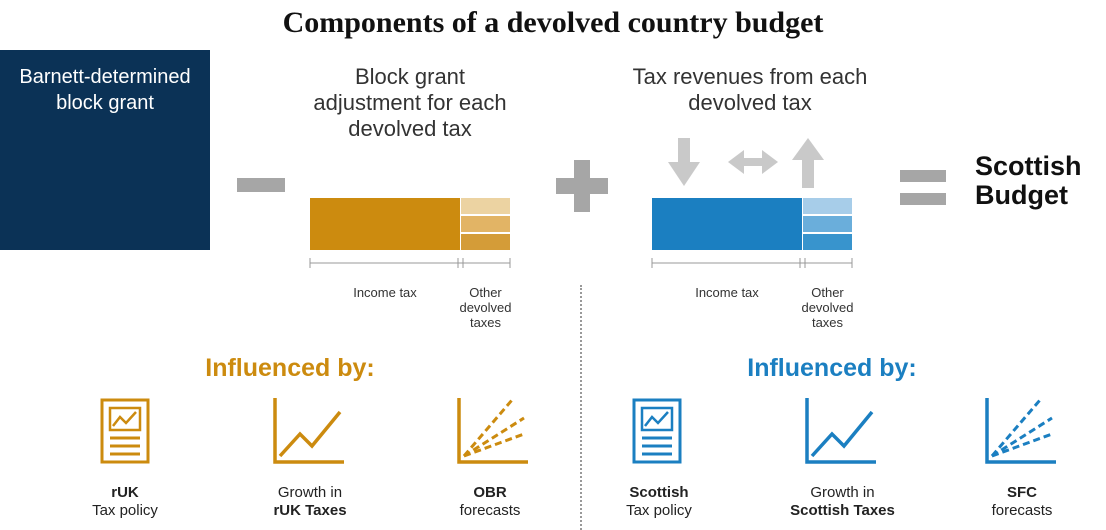  What do you see at coordinates (581, 407) in the screenshot?
I see `section-divider` at bounding box center [581, 407].